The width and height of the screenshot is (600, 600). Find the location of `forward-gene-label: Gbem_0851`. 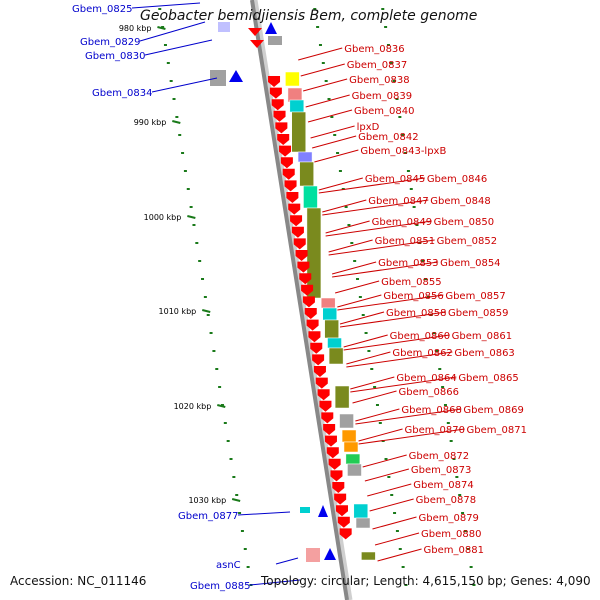

forward-gene-label: Gbem_0851 is located at coordinates (405, 241).